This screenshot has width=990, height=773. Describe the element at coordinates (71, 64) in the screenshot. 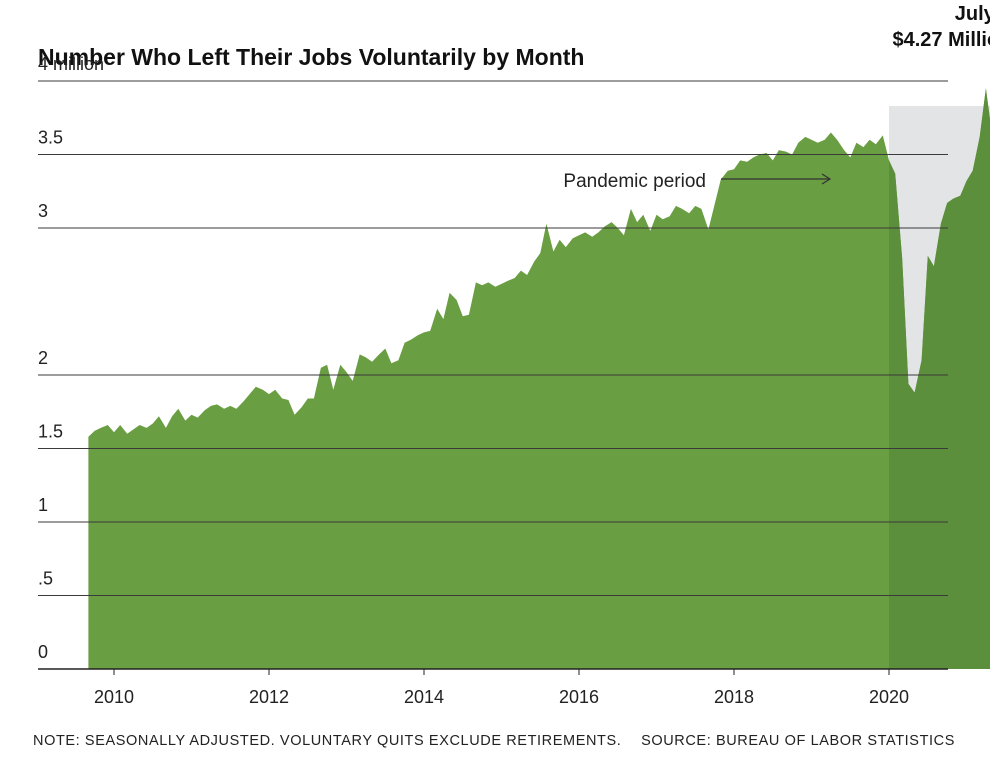

I see `y-tick-label: 4 million` at that location.